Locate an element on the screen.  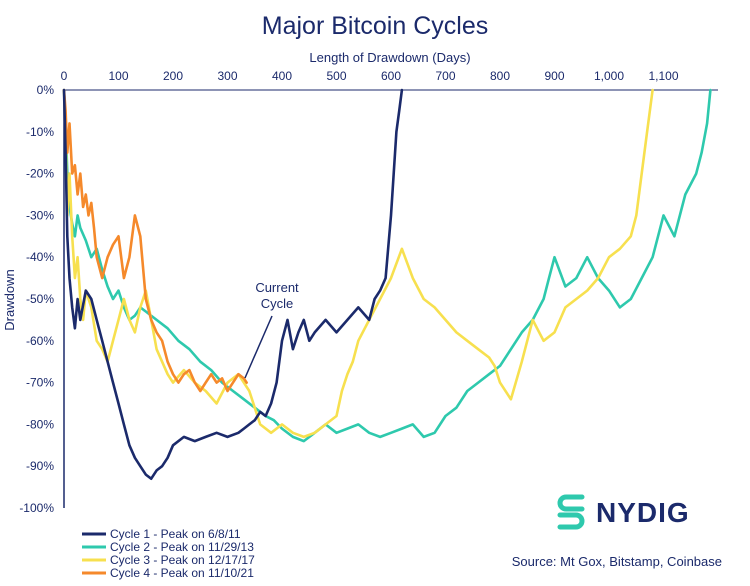
current-cycle-annotation-line2: Cycle is located at coordinates (277, 303).